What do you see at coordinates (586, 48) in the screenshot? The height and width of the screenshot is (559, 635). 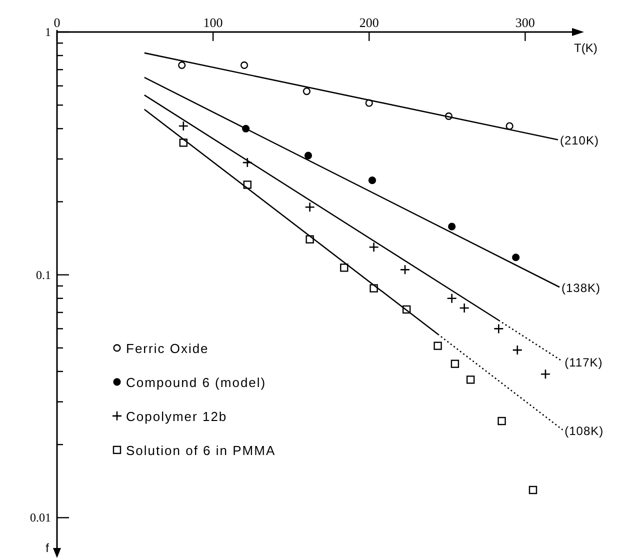 I see `x-axis-title: T(K)` at bounding box center [586, 48].